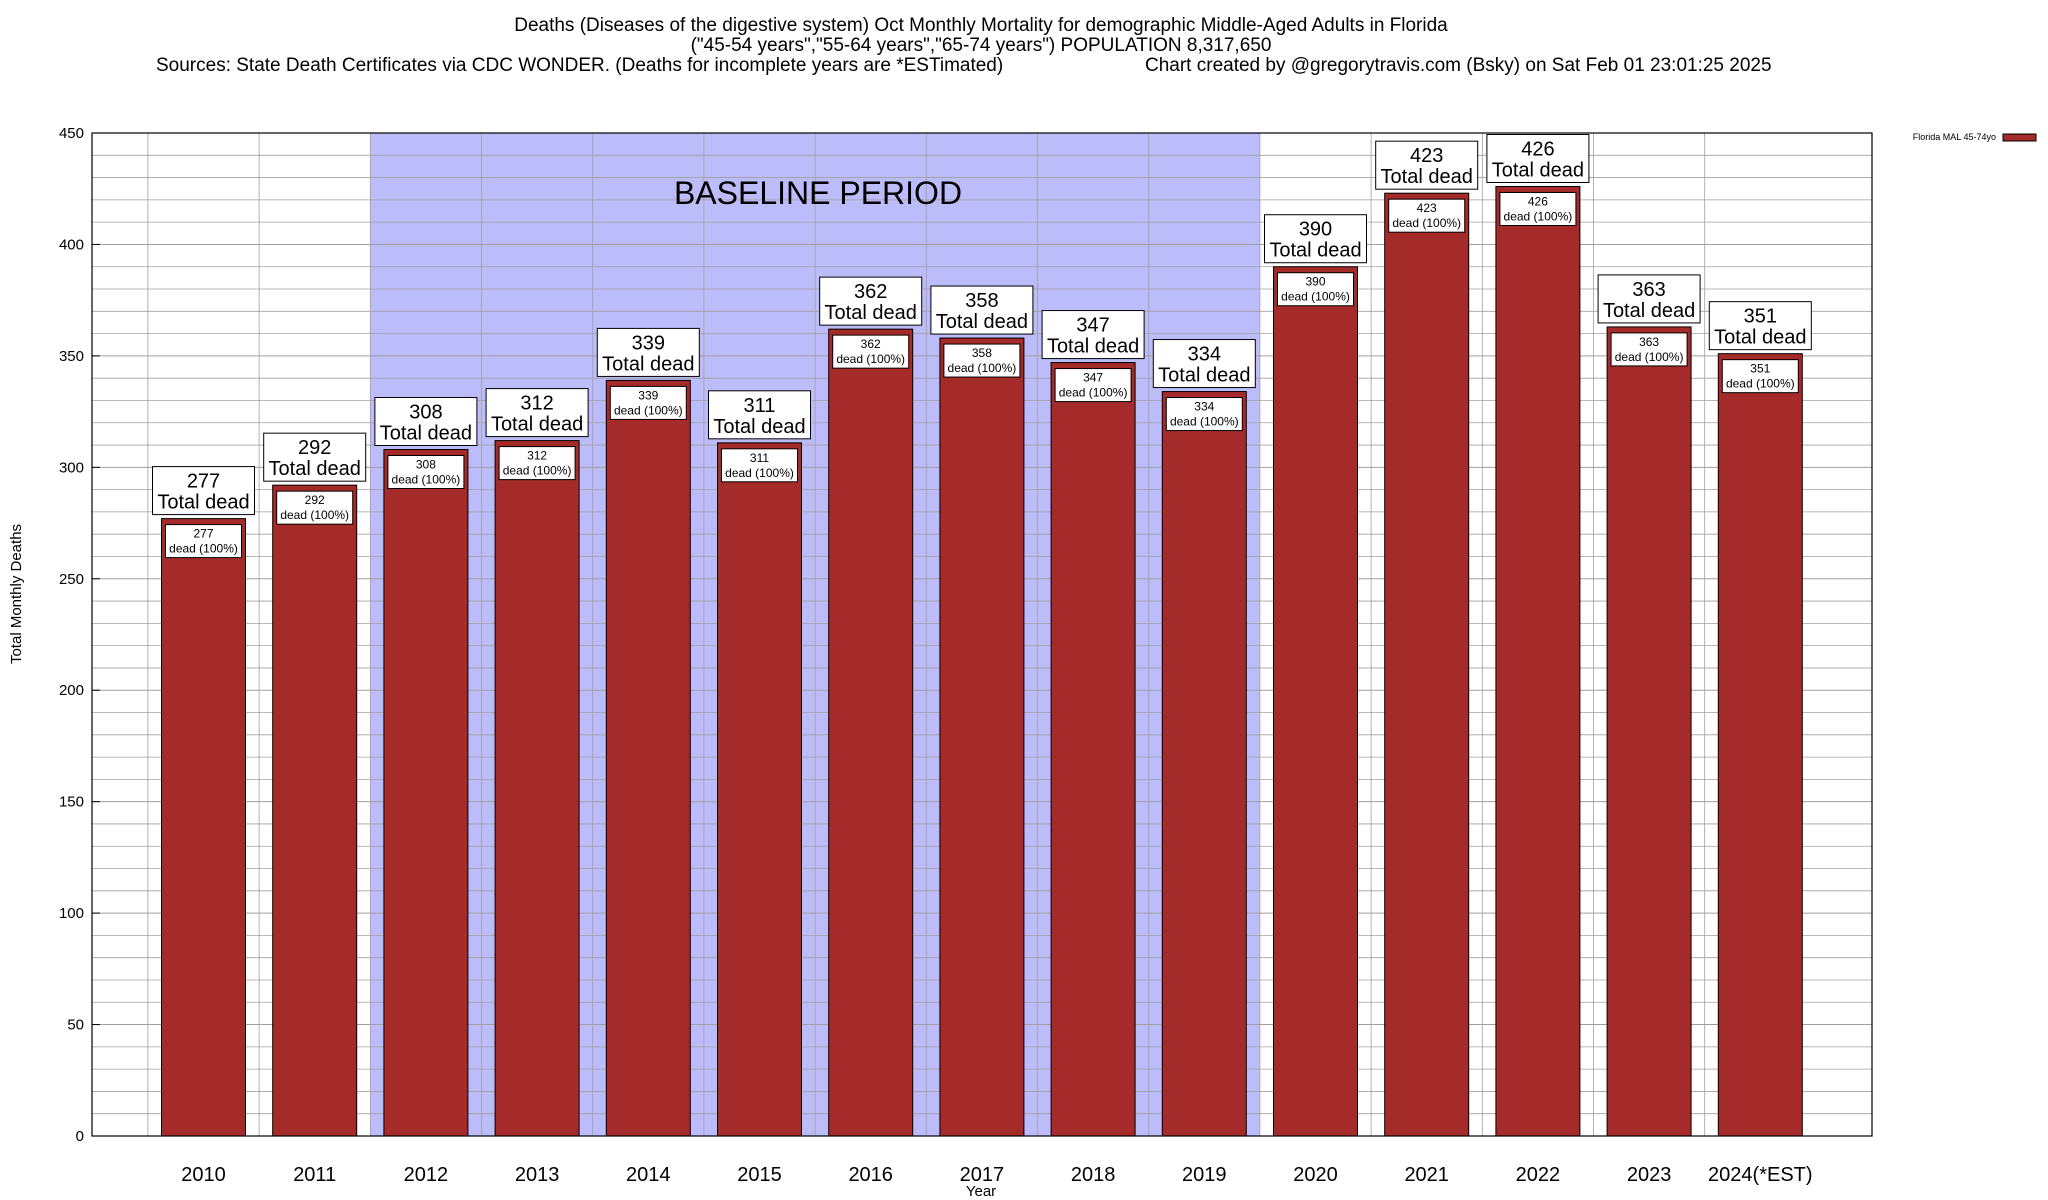 The width and height of the screenshot is (2048, 1200). Describe the element at coordinates (648, 343) in the screenshot. I see `bar-total-value-label: 339` at that location.